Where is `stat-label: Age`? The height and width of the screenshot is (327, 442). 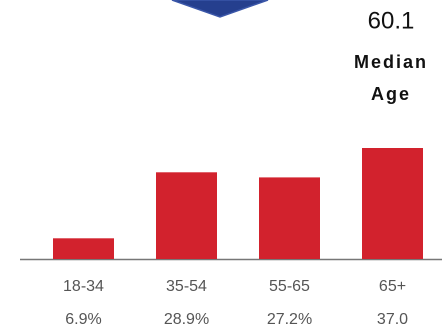 stat-label: Age is located at coordinates (391, 94).